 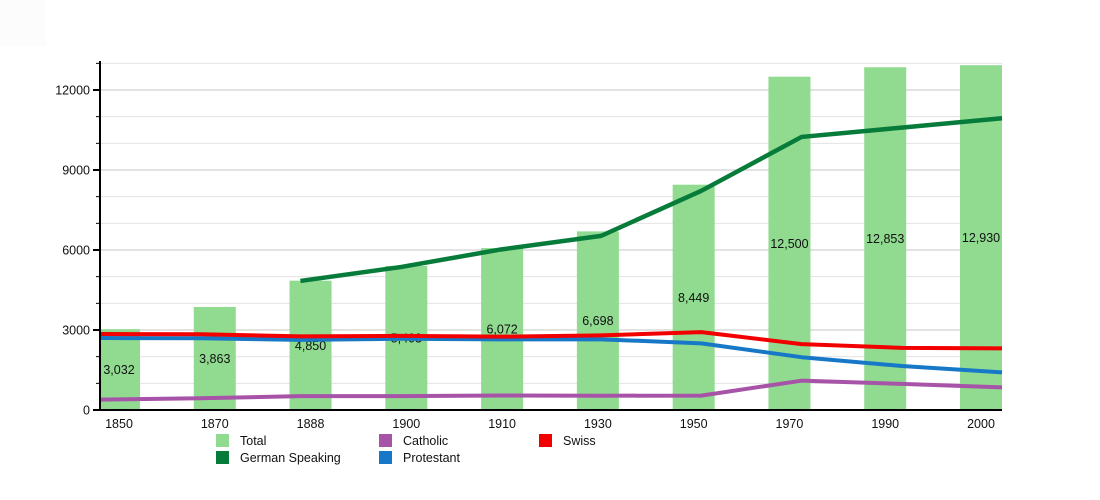 What do you see at coordinates (76, 251) in the screenshot?
I see `y-tick-label-6000: 6000` at bounding box center [76, 251].